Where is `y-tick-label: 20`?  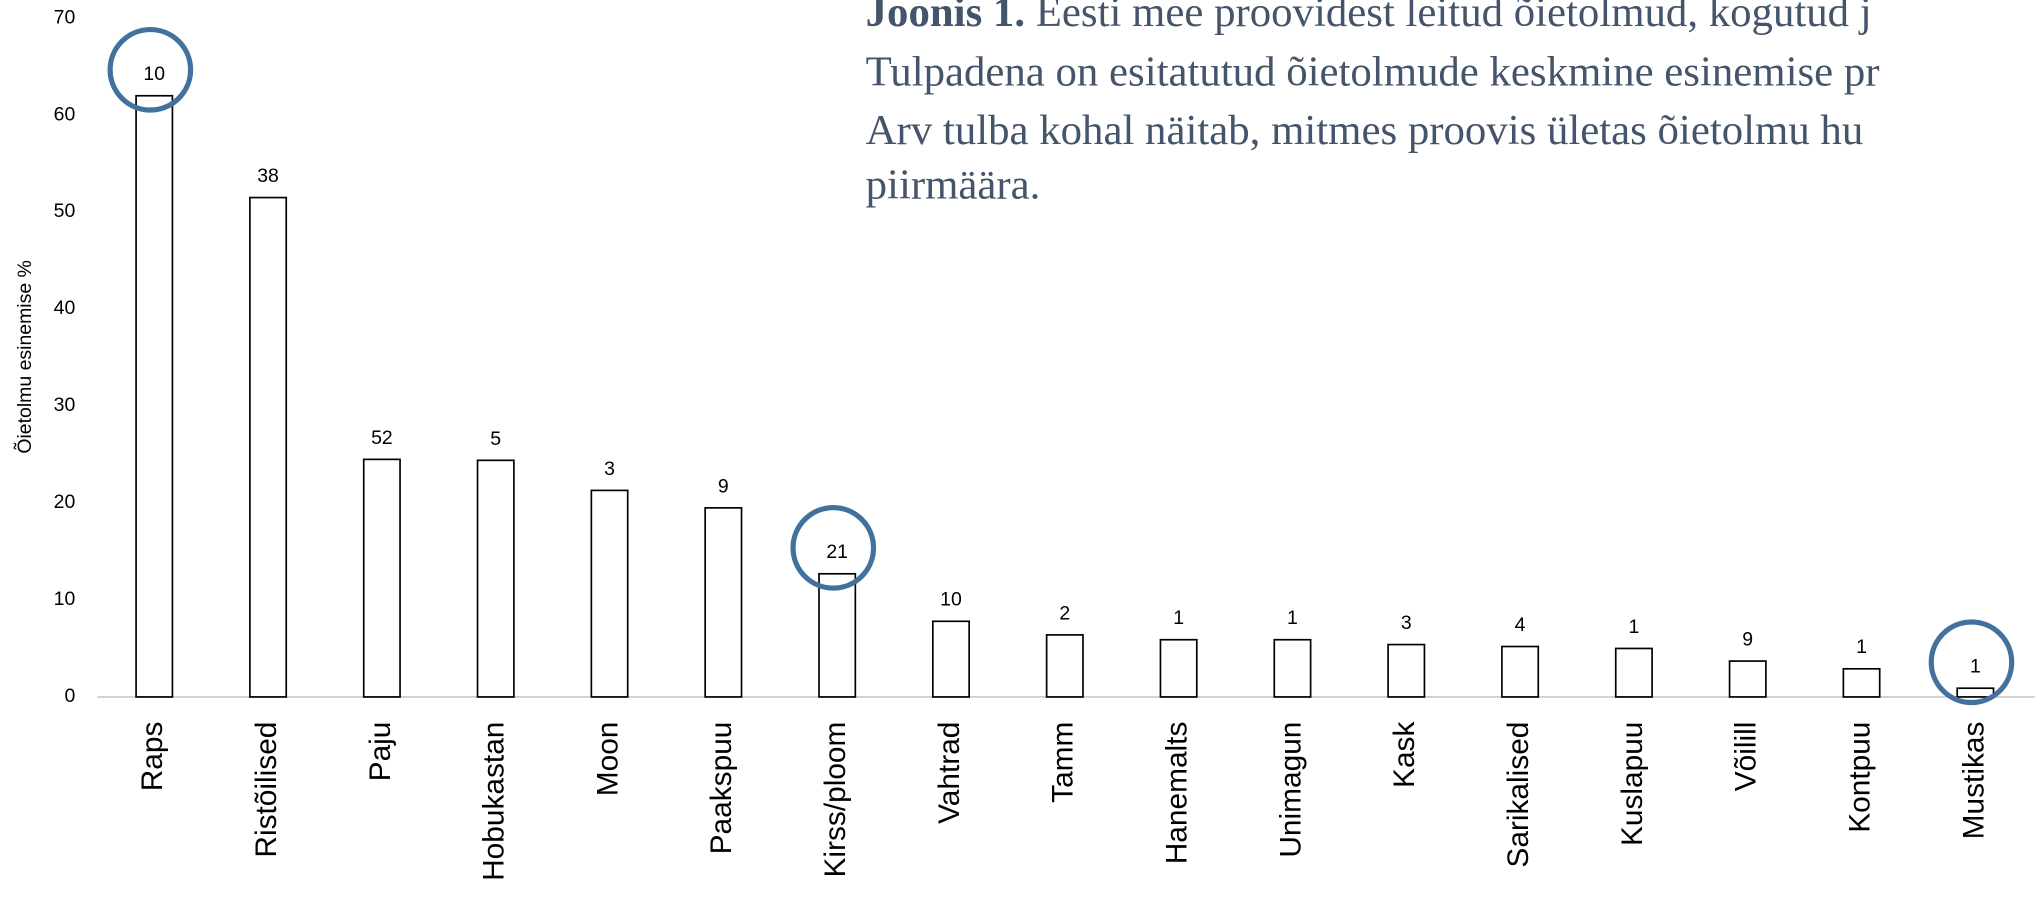
y-tick-label: 20 is located at coordinates (65, 502).